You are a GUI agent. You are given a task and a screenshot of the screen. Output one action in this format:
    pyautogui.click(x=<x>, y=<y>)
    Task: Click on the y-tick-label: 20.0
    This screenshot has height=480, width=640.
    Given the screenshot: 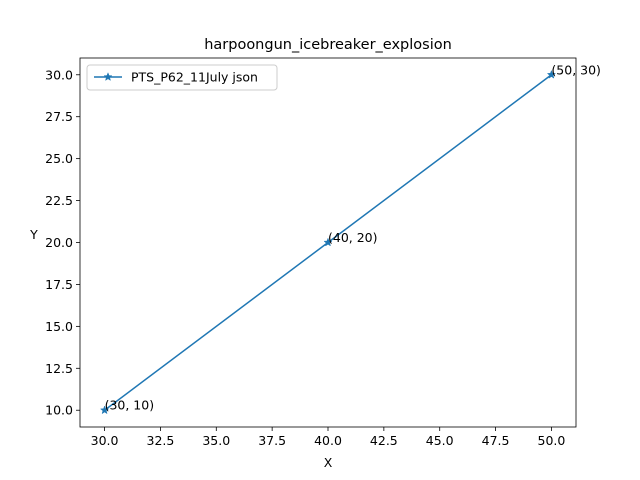 What is the action you would take?
    pyautogui.click(x=59, y=242)
    